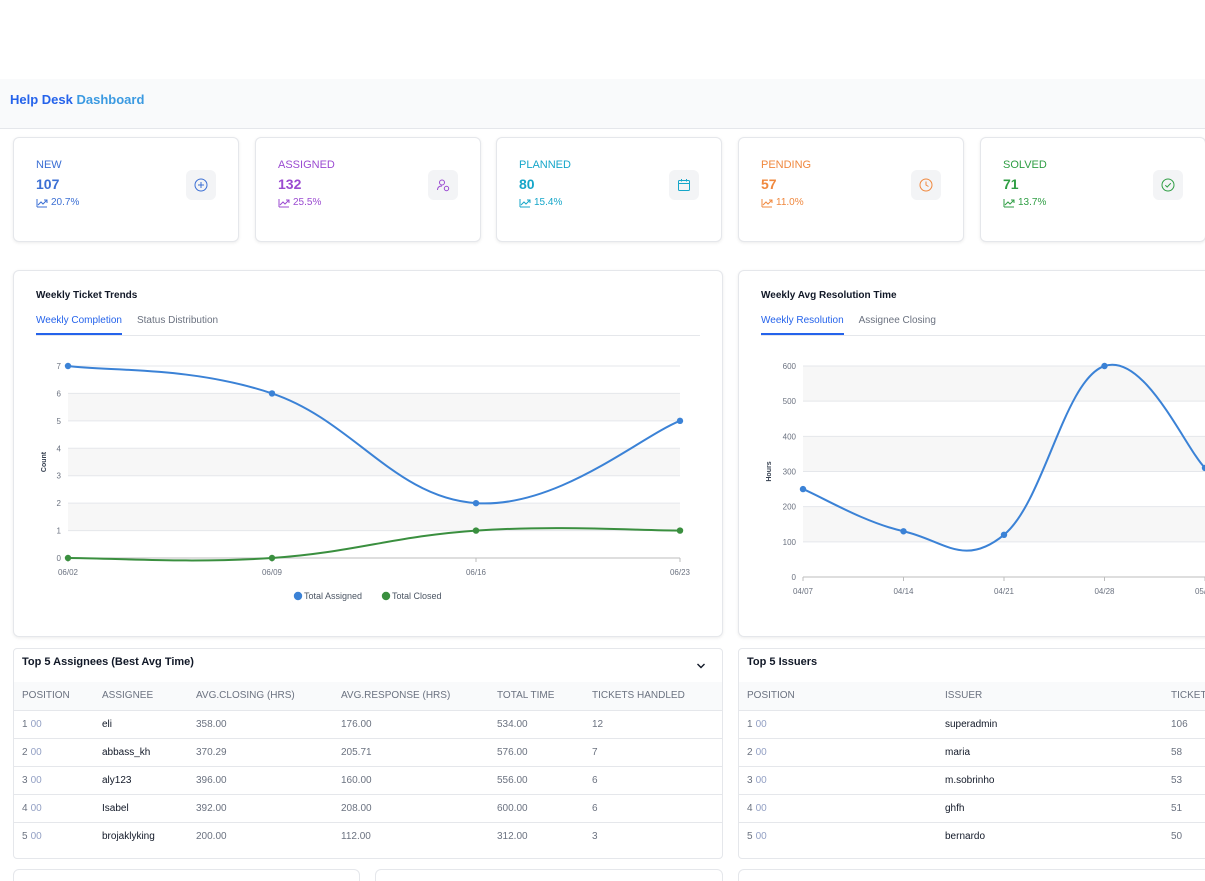  I want to click on response-cell: 208.00, so click(411, 807).